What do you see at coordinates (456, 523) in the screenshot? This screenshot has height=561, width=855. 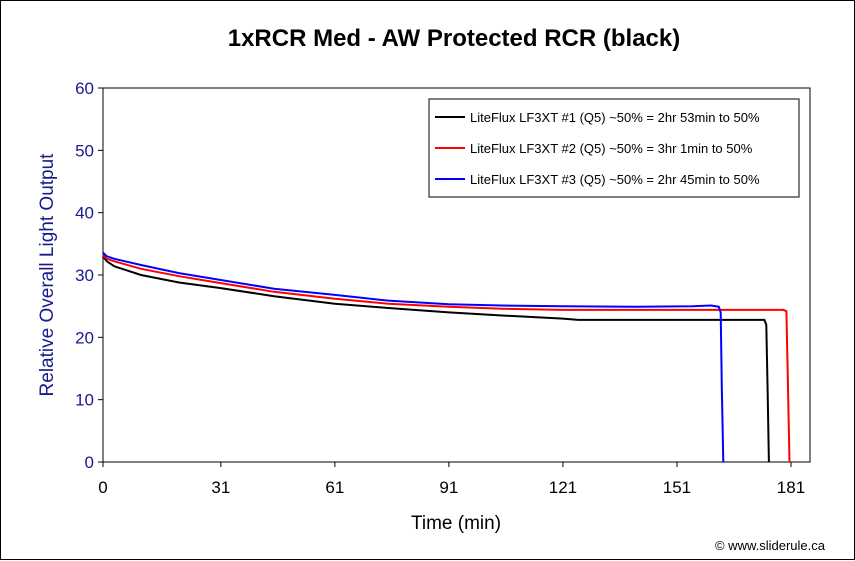 I see `x-axis-label: Time (min)` at bounding box center [456, 523].